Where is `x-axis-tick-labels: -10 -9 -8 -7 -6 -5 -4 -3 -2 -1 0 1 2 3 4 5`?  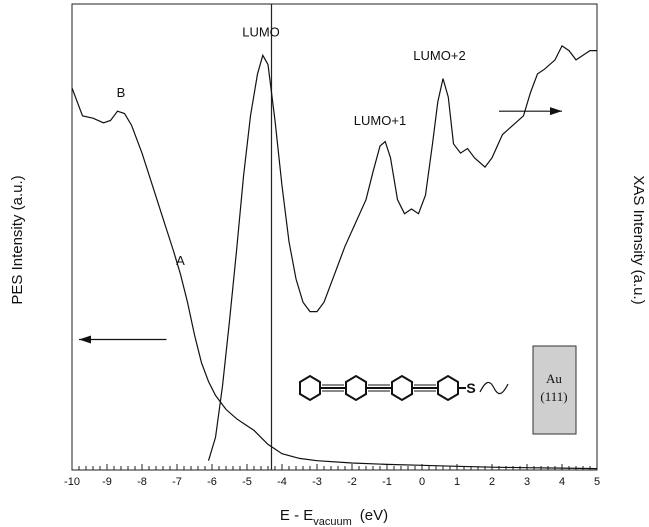 x-axis-tick-labels: -10 -9 -8 -7 -6 -5 -4 -3 -2 -1 0 1 2 3 4 5 is located at coordinates (332, 482).